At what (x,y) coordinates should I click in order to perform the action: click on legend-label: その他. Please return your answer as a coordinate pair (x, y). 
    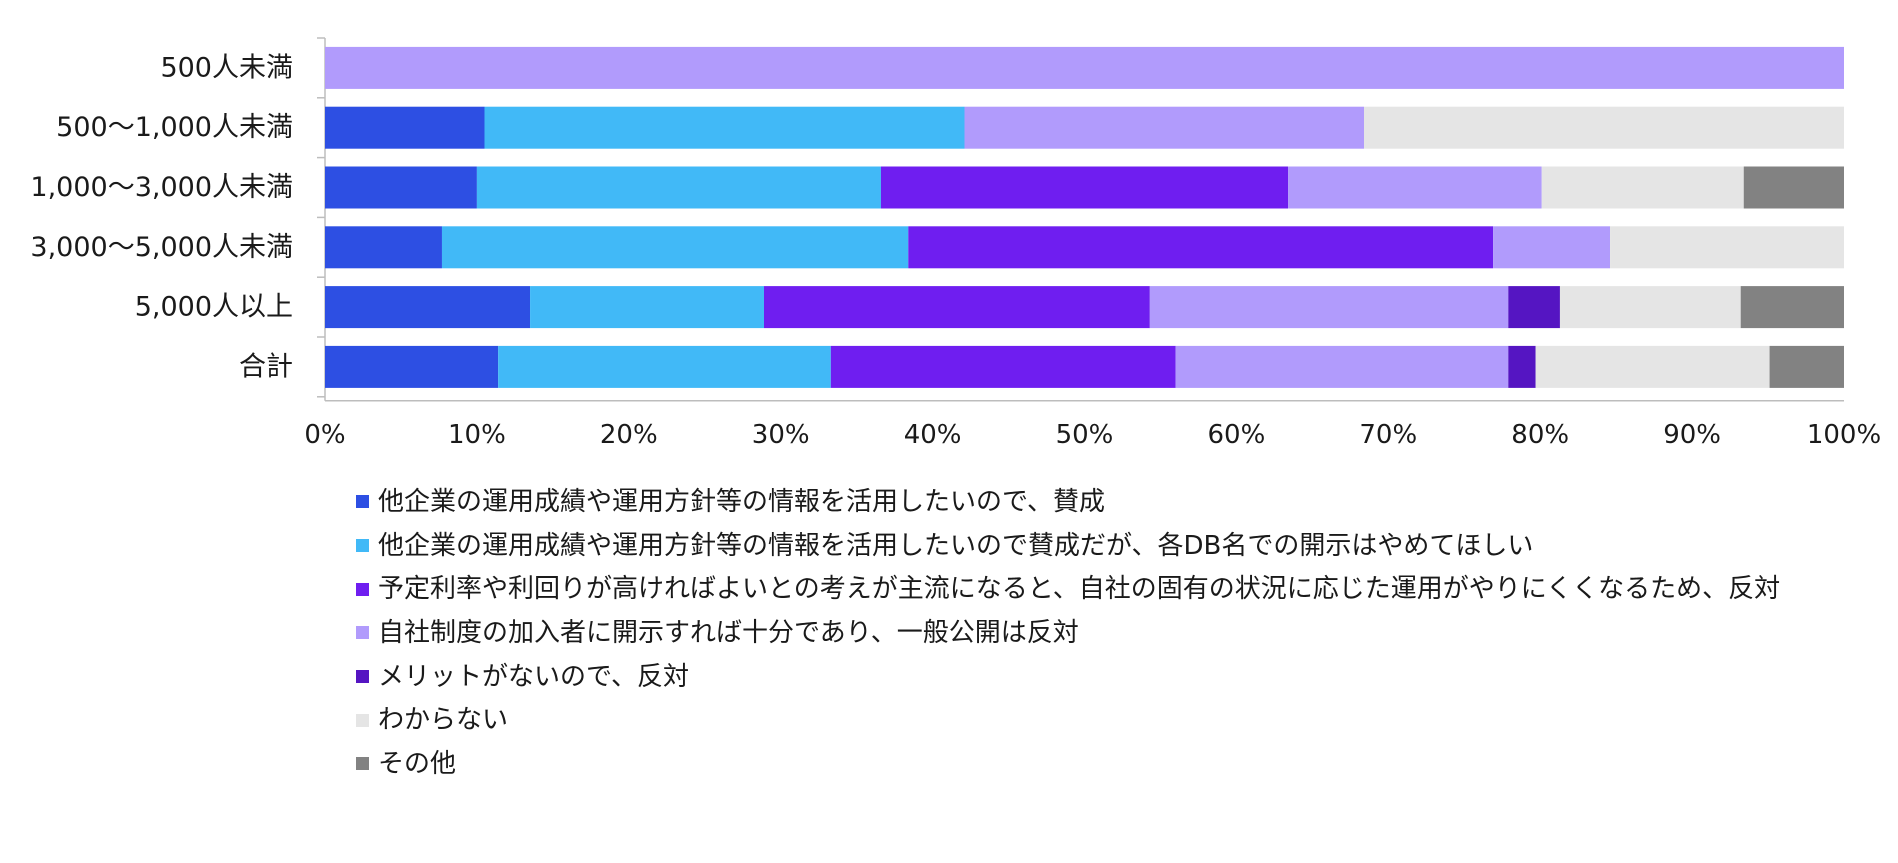
    Looking at the image, I should click on (417, 763).